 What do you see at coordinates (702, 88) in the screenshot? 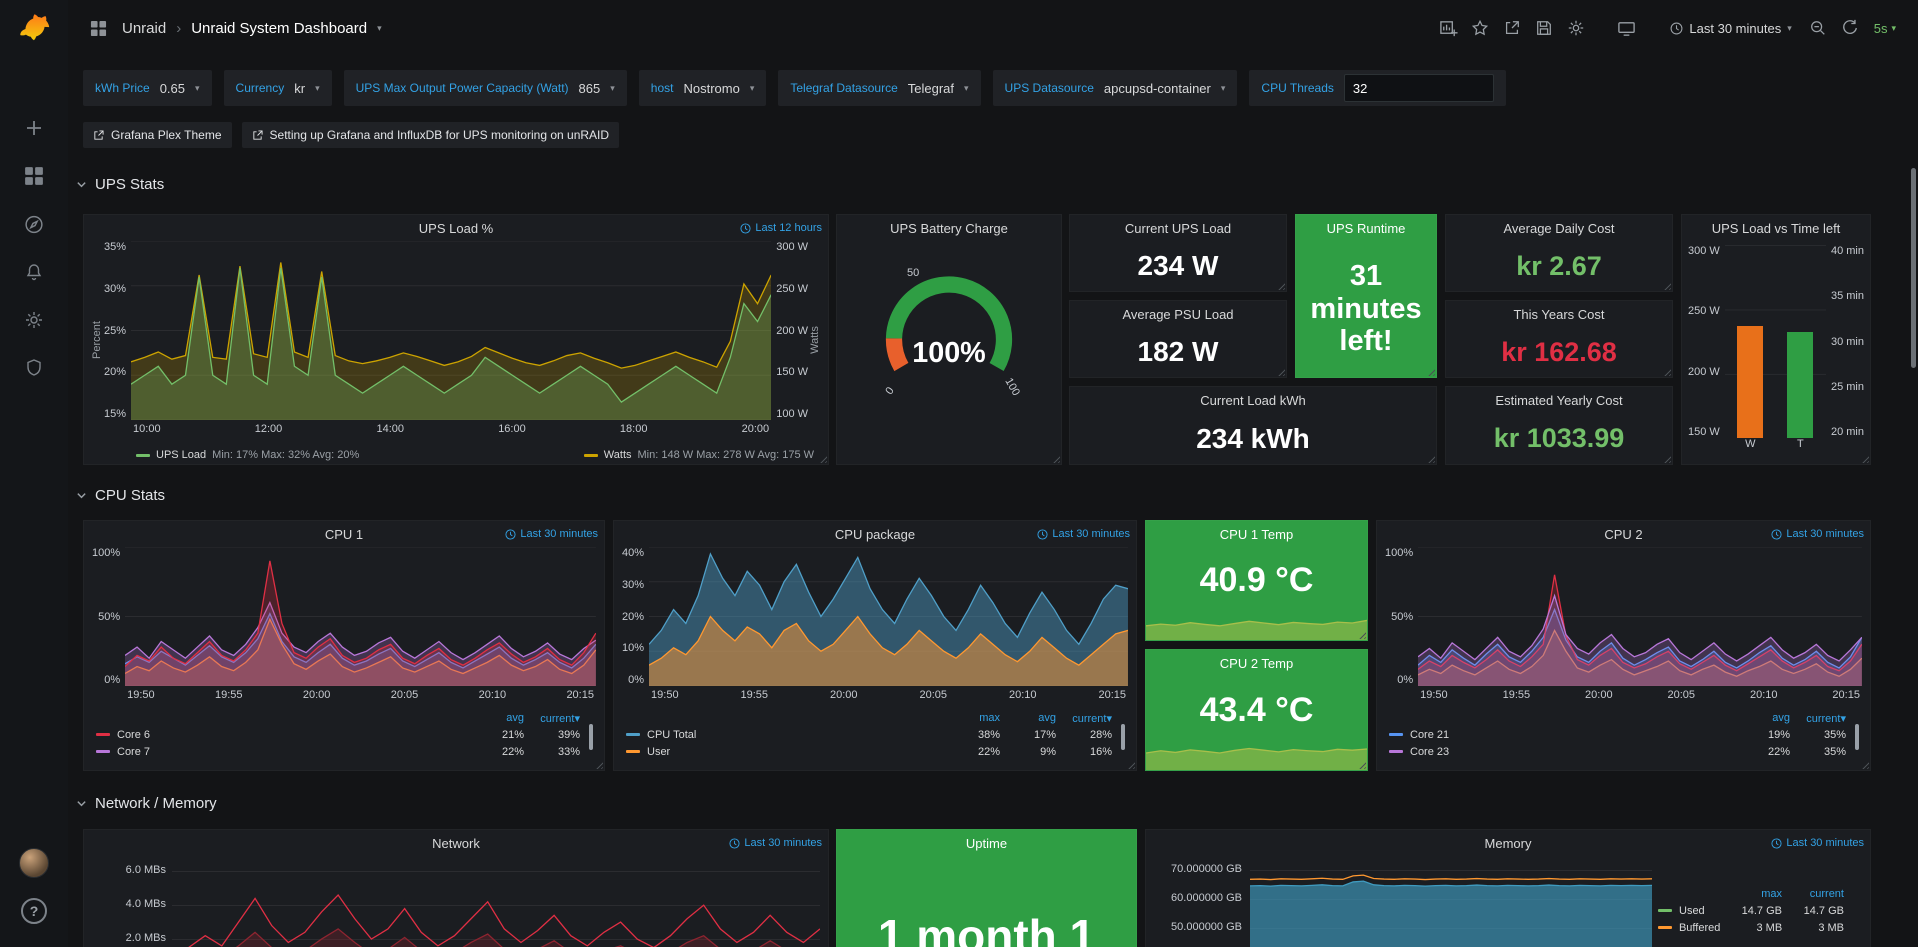
I see `variable-host: host Nostromo ▾` at bounding box center [702, 88].